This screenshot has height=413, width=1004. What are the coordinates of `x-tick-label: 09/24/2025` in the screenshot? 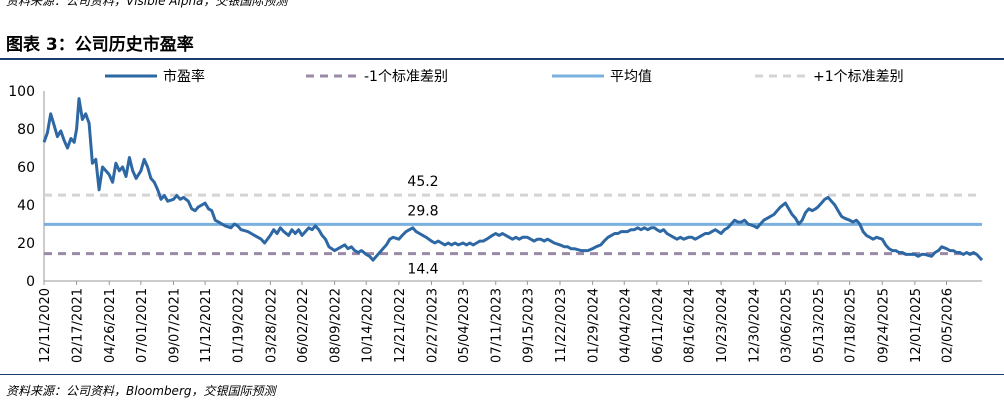 It's located at (883, 325).